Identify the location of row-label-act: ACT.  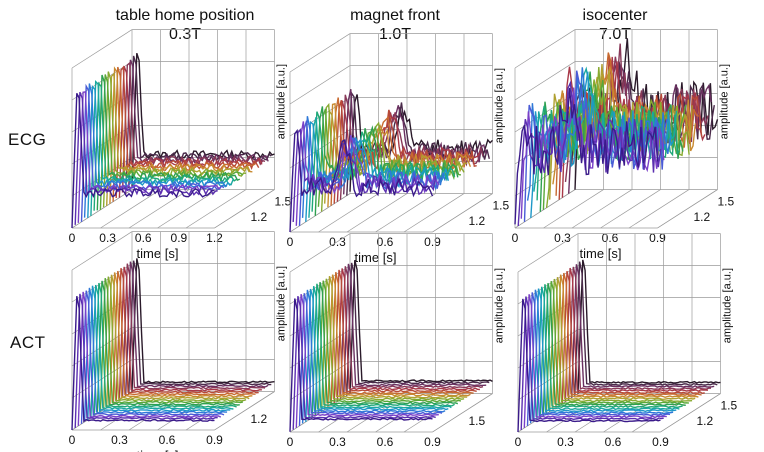
(28, 342).